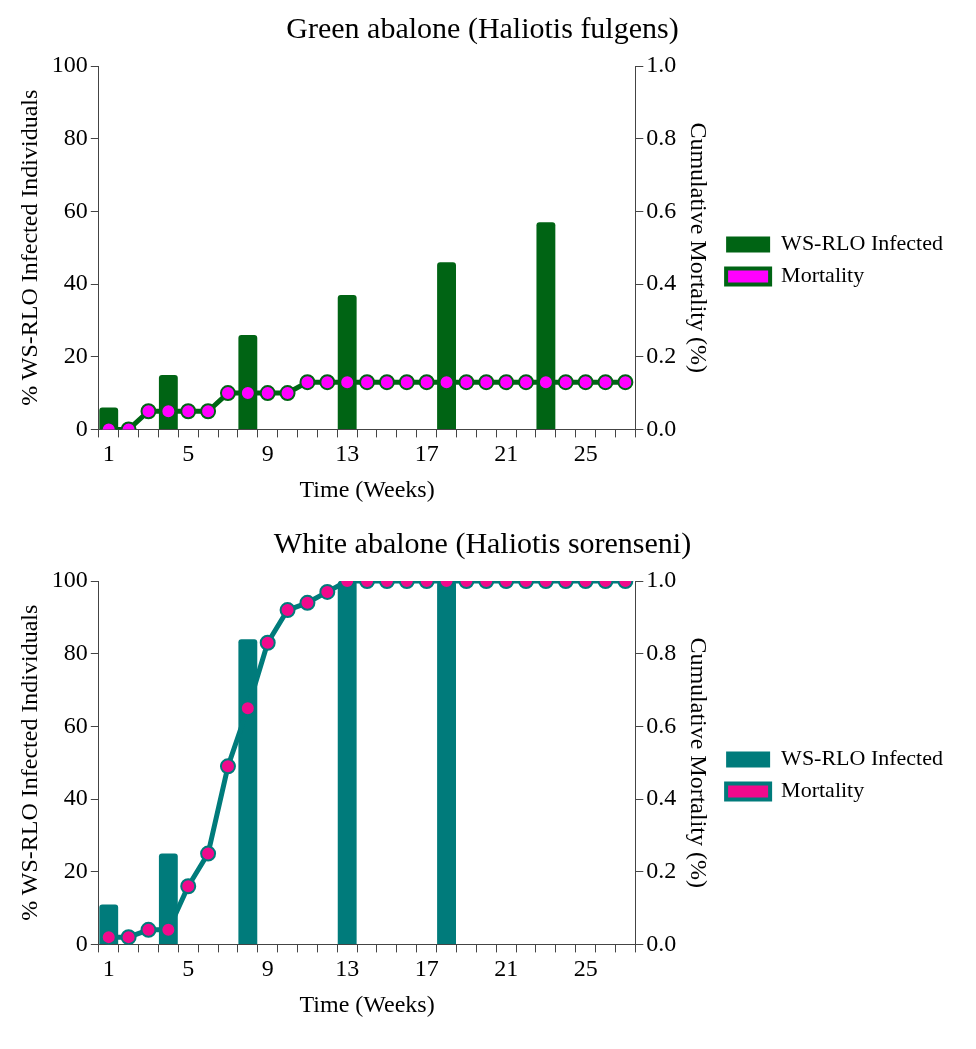 This screenshot has height=1049, width=976. I want to click on chart-title: Green abalone (Haliotis fulgens), so click(482, 27).